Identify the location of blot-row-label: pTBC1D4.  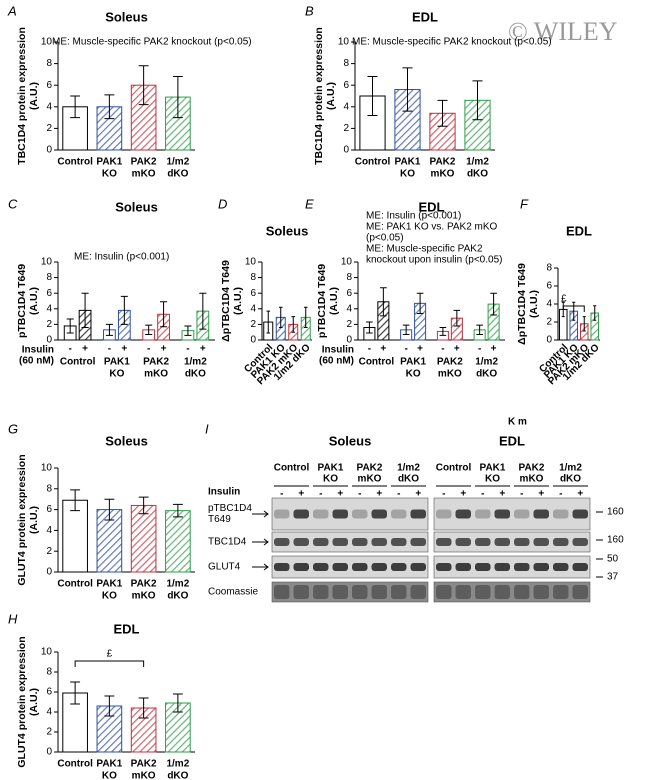
(230, 508).